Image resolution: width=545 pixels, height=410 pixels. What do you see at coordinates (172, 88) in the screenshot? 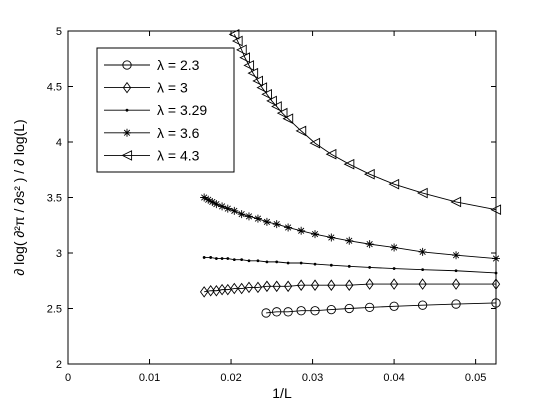
I see `legend-label: λ = 3` at bounding box center [172, 88].